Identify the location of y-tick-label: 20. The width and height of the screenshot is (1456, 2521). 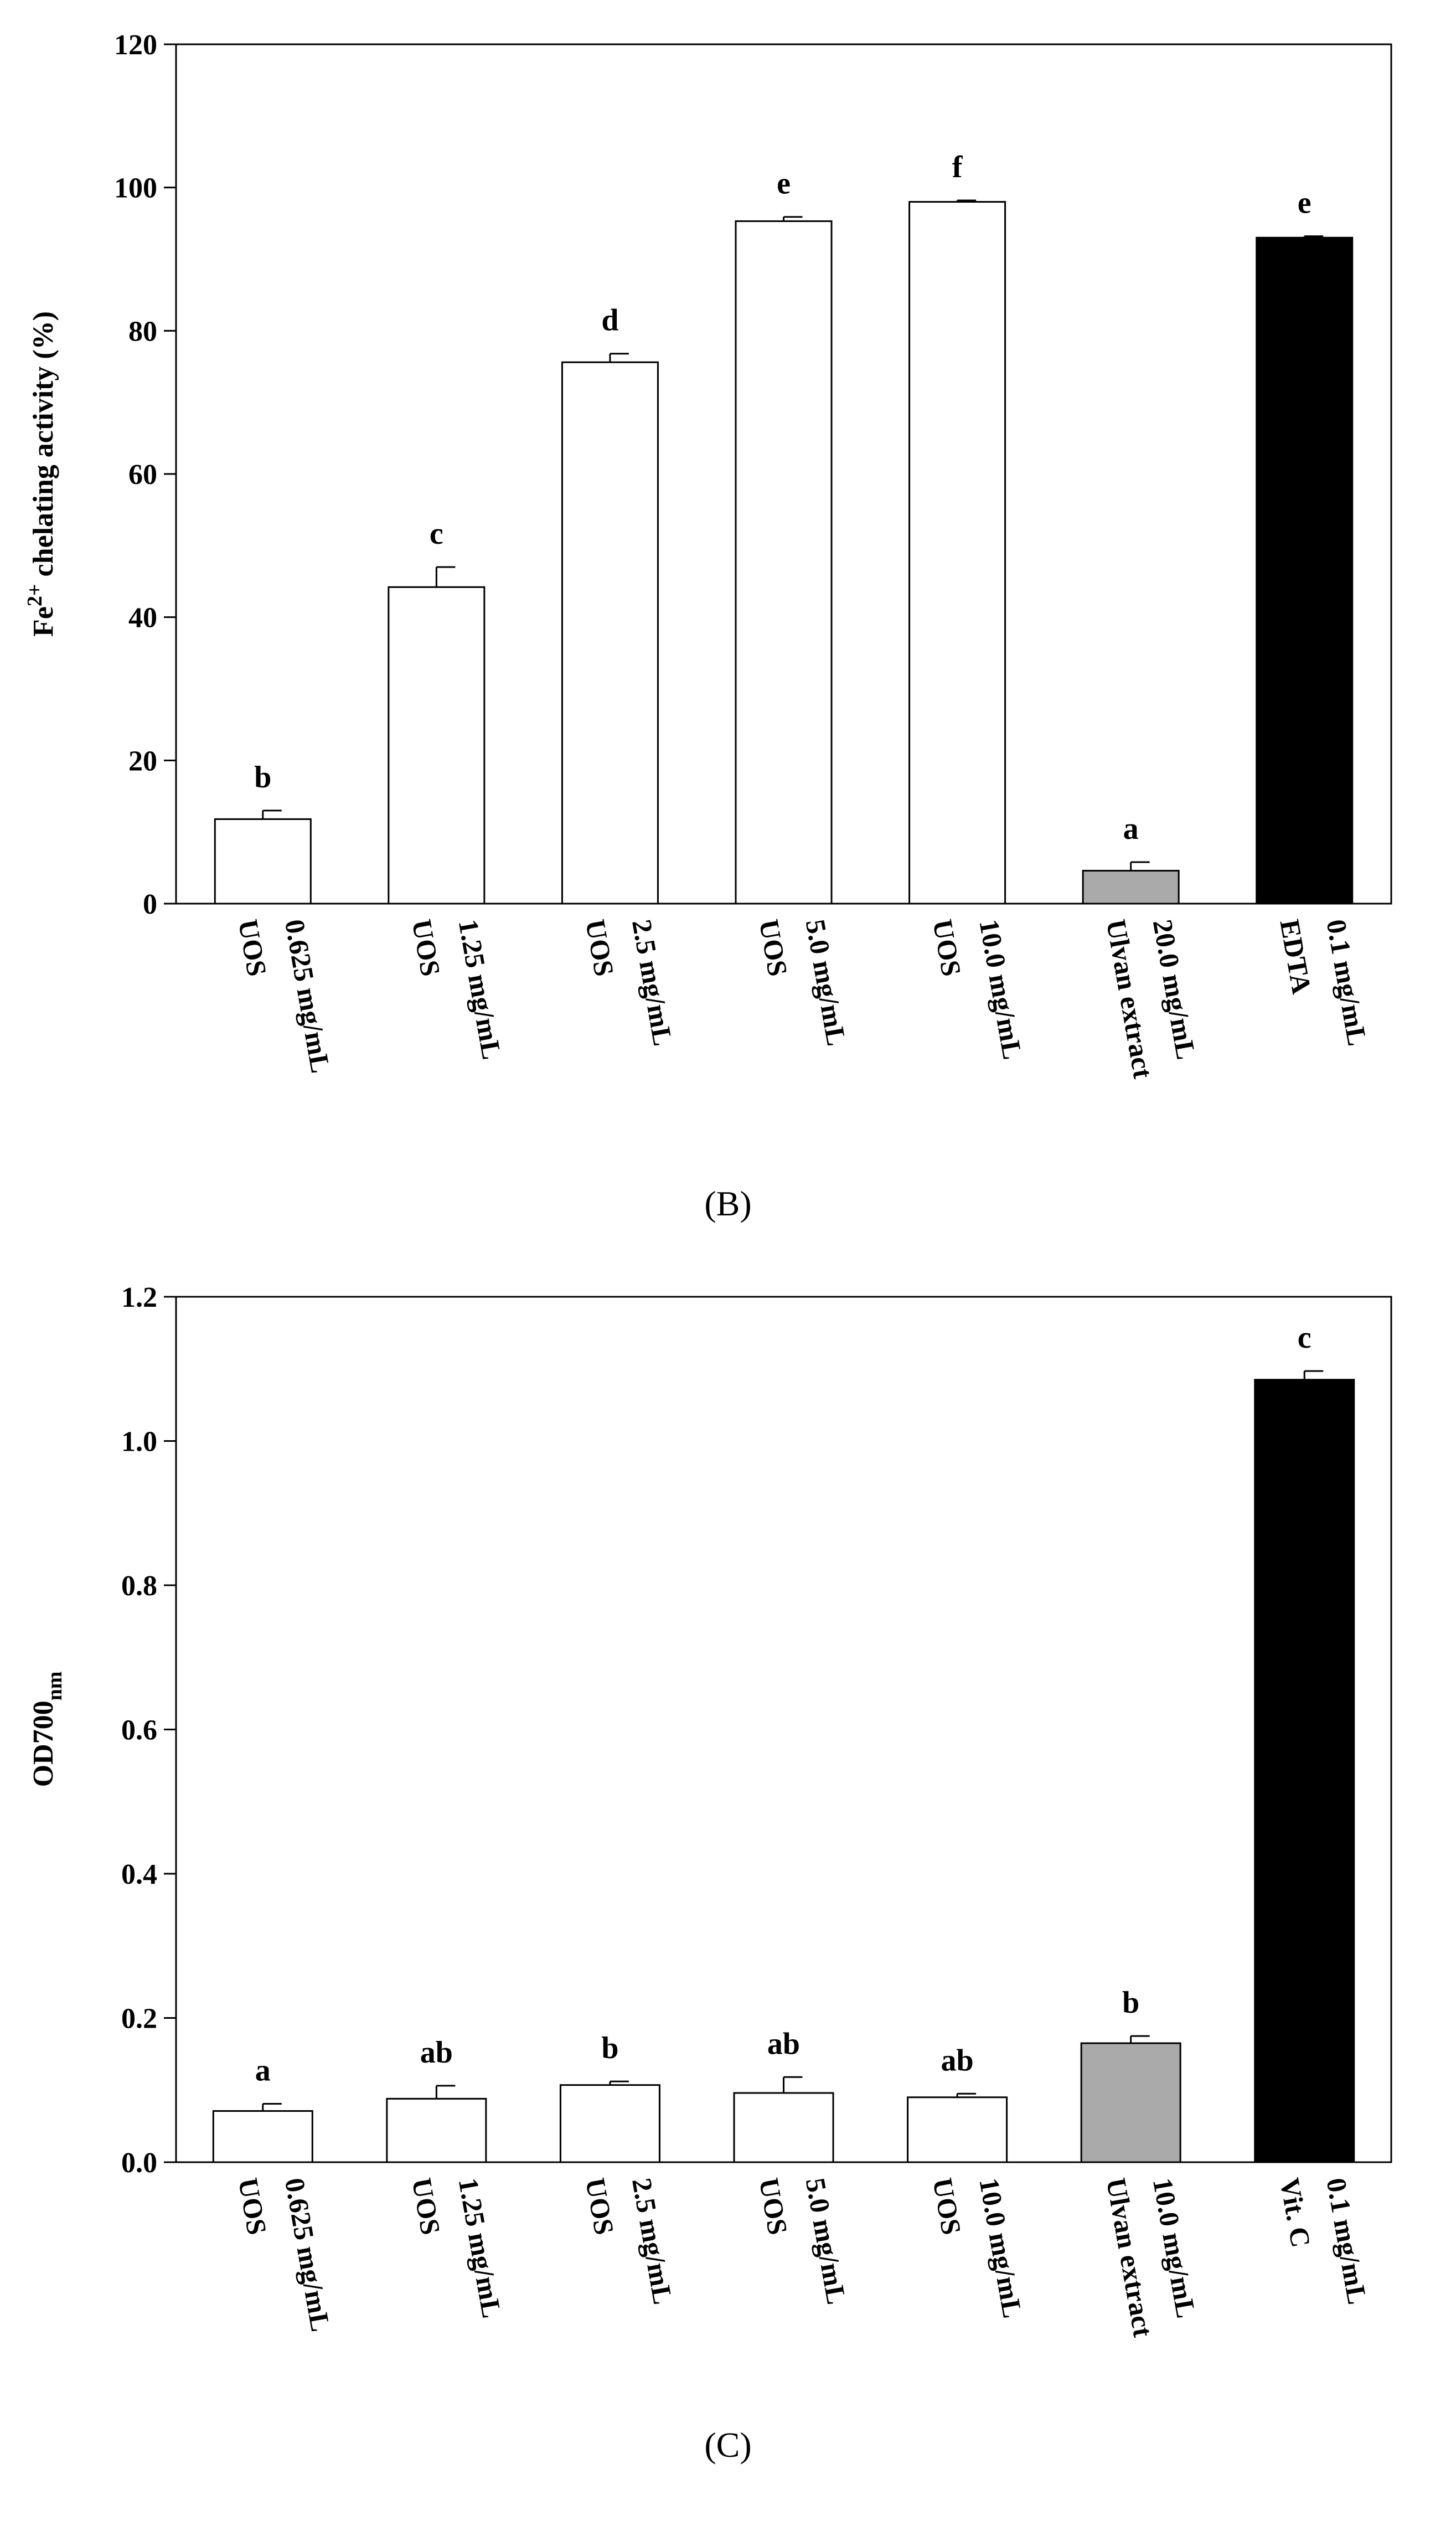
(142, 761).